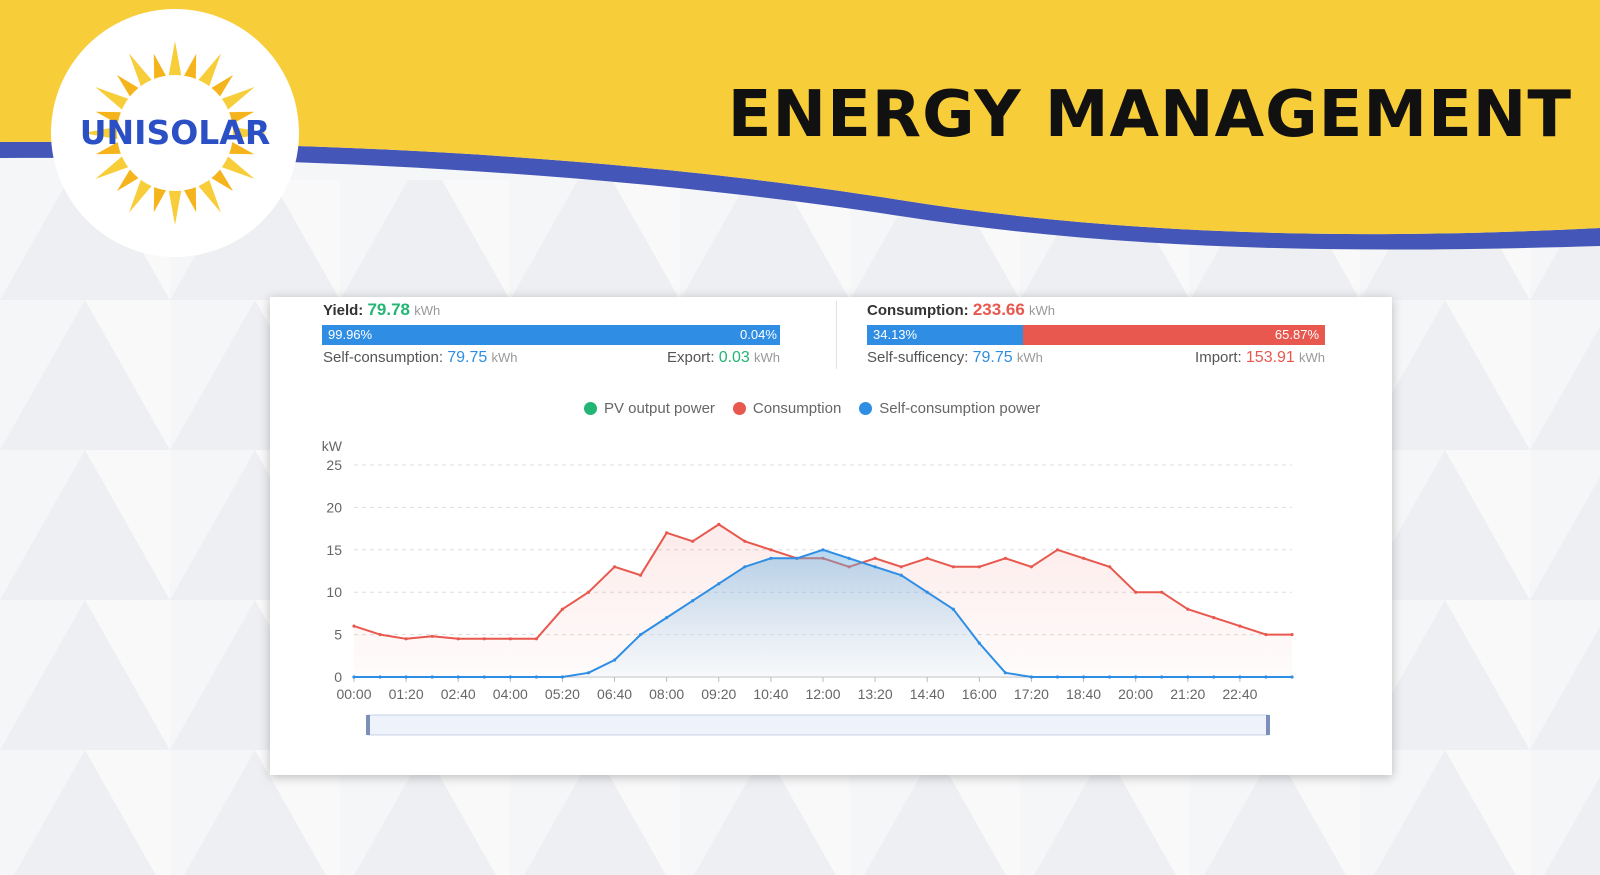 The height and width of the screenshot is (875, 1600). I want to click on legend-item-self-consumption: Self-consumption power, so click(949, 408).